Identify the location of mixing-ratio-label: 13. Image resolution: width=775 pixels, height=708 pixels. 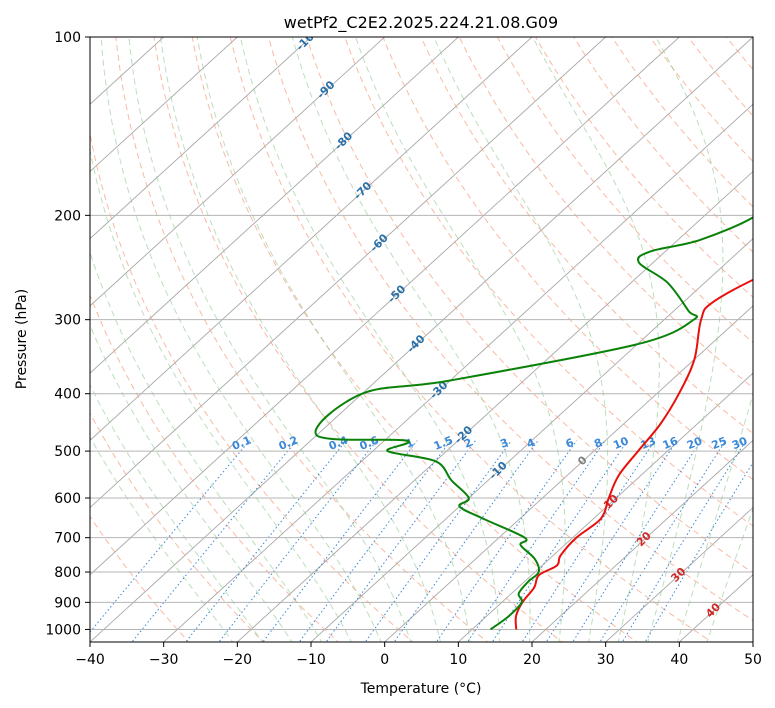
(648, 443).